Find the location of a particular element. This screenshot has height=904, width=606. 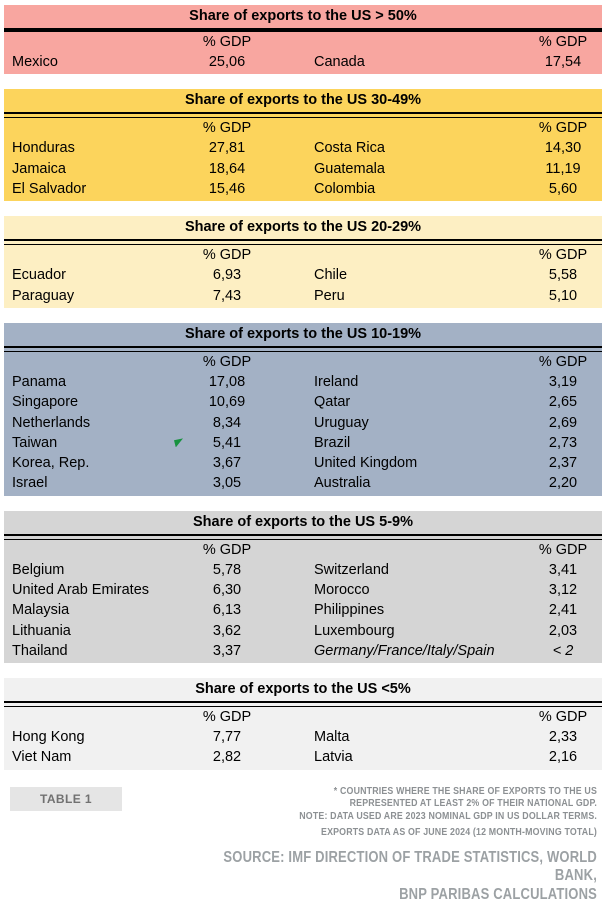

country-name-right: Ireland is located at coordinates (336, 381).